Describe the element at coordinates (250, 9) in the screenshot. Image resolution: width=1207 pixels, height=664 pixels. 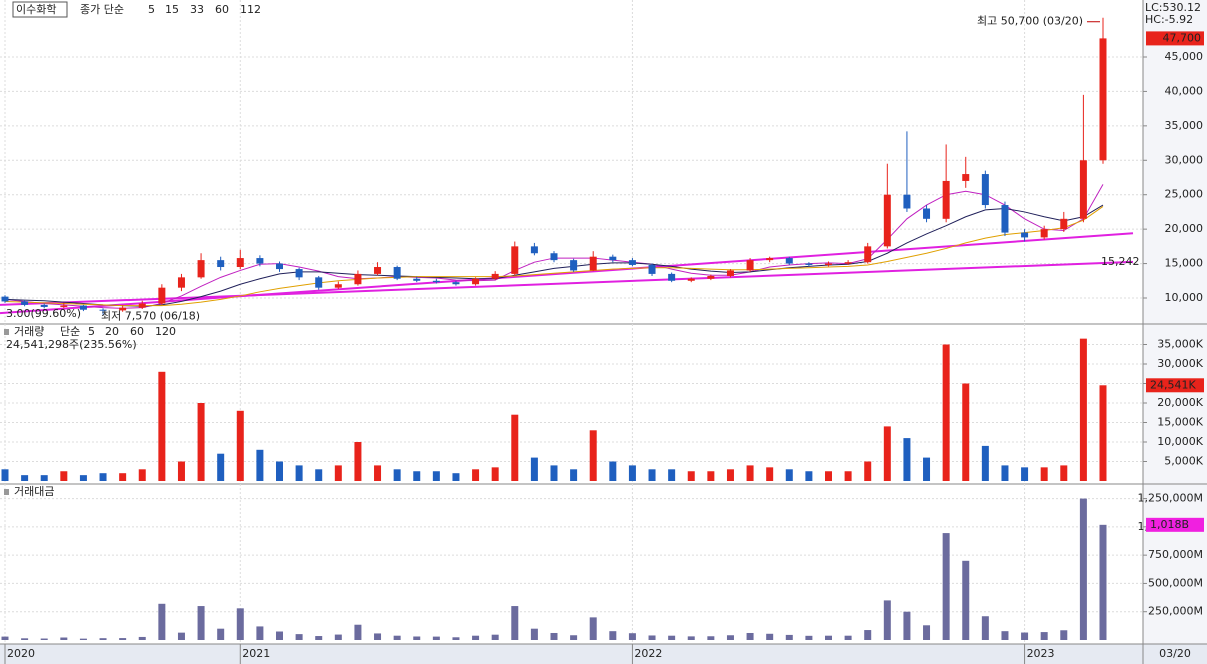
I see `legend-entry: 112` at that location.